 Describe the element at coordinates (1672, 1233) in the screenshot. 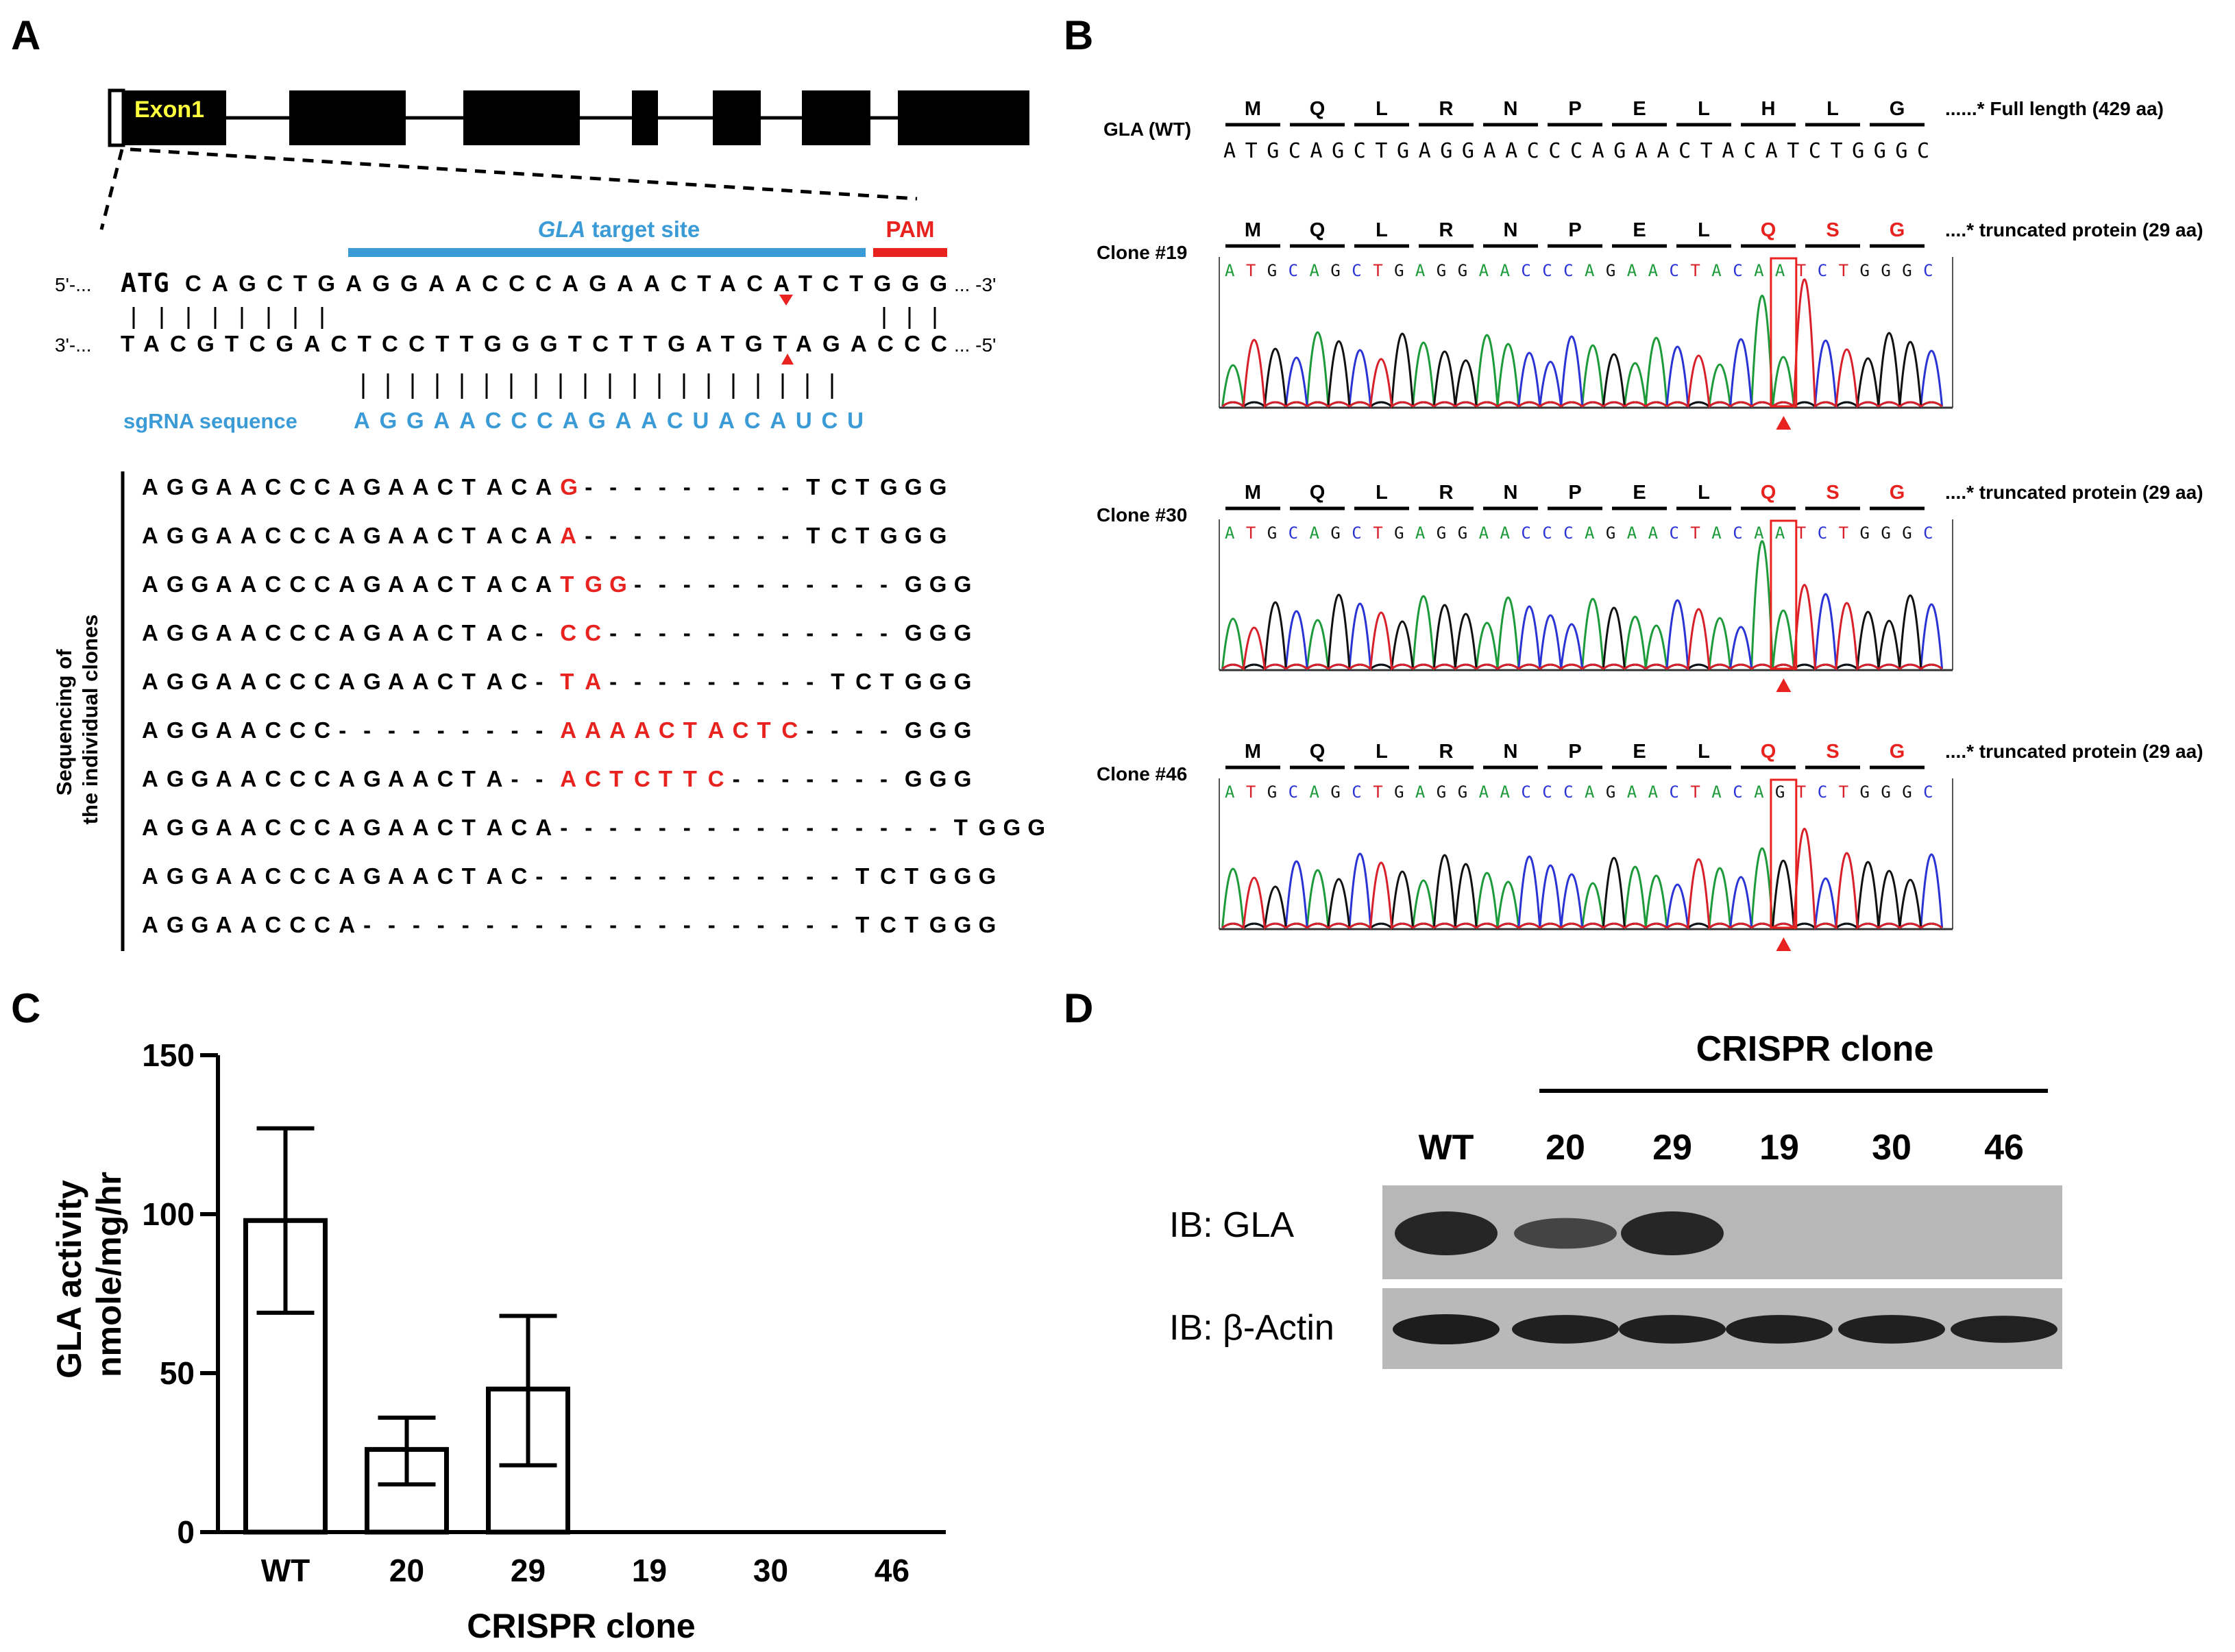

I see `gla-band` at that location.